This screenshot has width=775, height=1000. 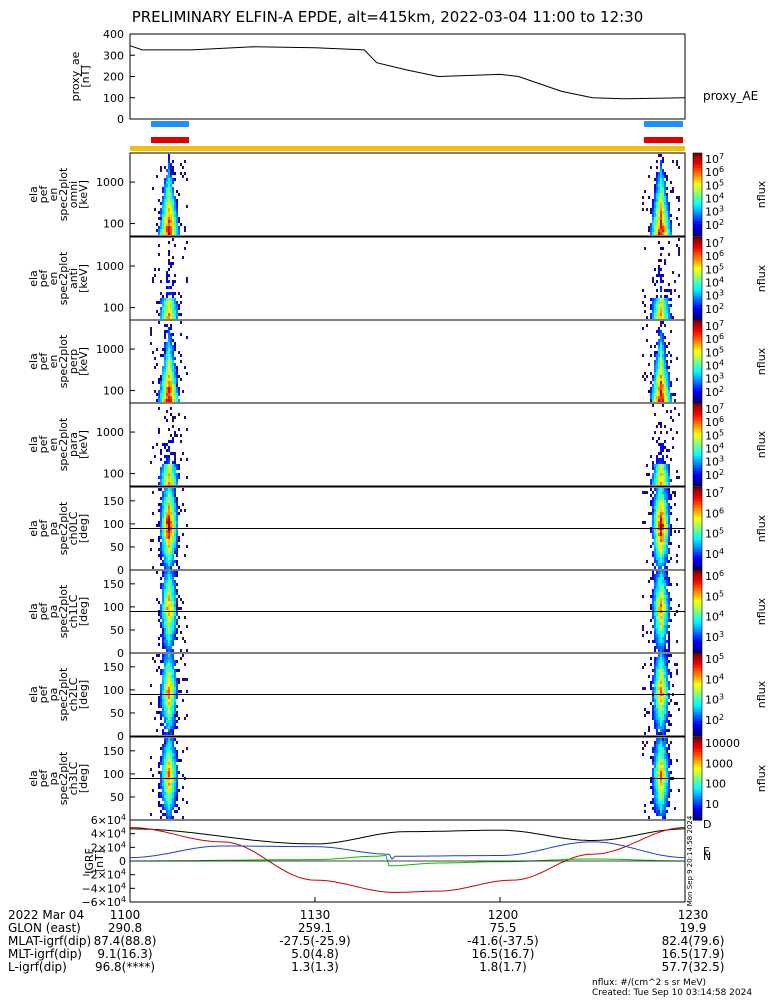 What do you see at coordinates (45, 954) in the screenshot?
I see `row-label-mlt: MLT-igrf(dip)` at bounding box center [45, 954].